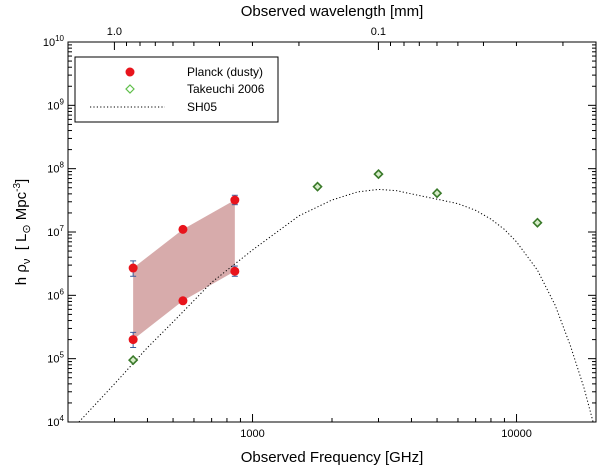 The width and height of the screenshot is (600, 468). I want to click on legend: Planck (dusty) Takeuchi 2006 SH05, so click(176, 89).